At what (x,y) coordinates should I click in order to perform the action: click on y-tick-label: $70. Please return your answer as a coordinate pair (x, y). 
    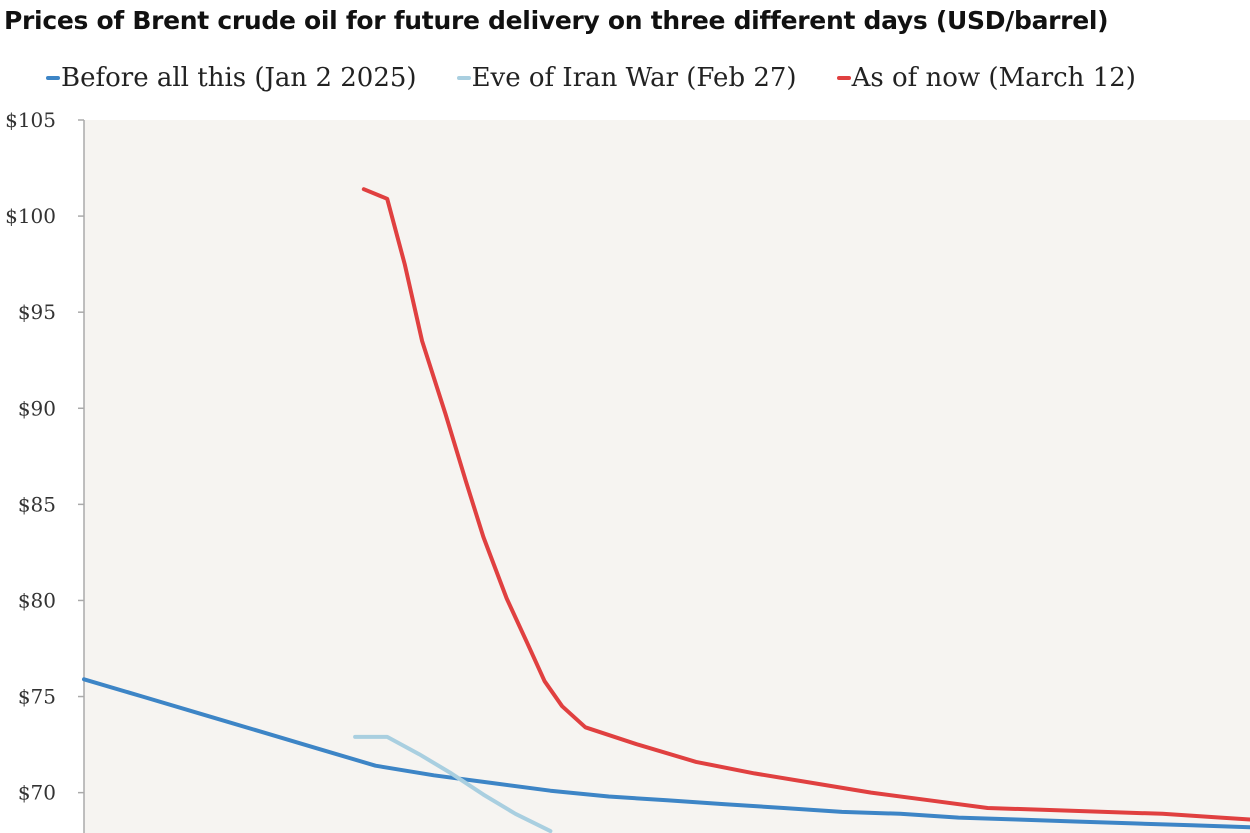
    Looking at the image, I should click on (37, 793).